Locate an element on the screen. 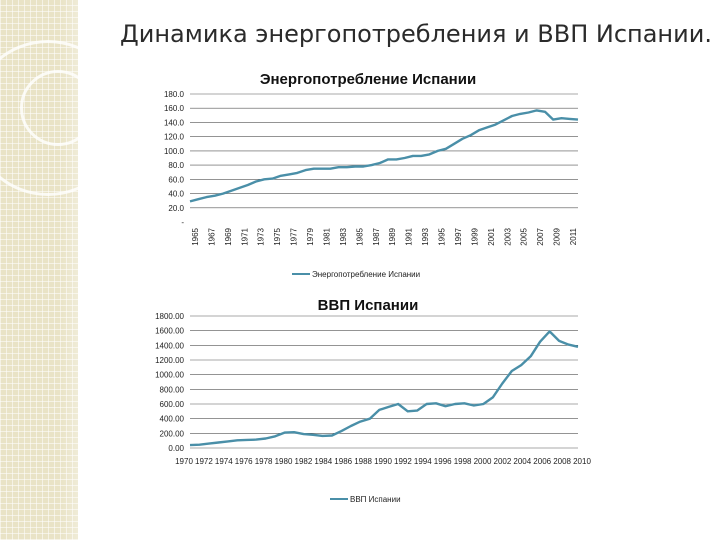 This screenshot has width=720, height=540. y-tick-label-1-9: 1800.00 is located at coordinates (169, 316).